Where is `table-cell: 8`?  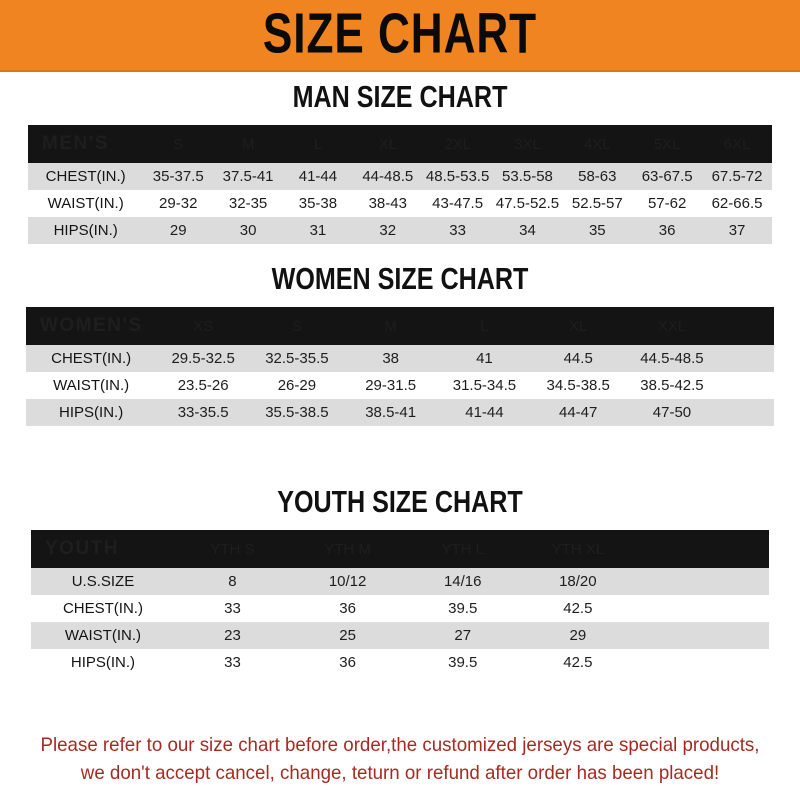
table-cell: 8 is located at coordinates (232, 581).